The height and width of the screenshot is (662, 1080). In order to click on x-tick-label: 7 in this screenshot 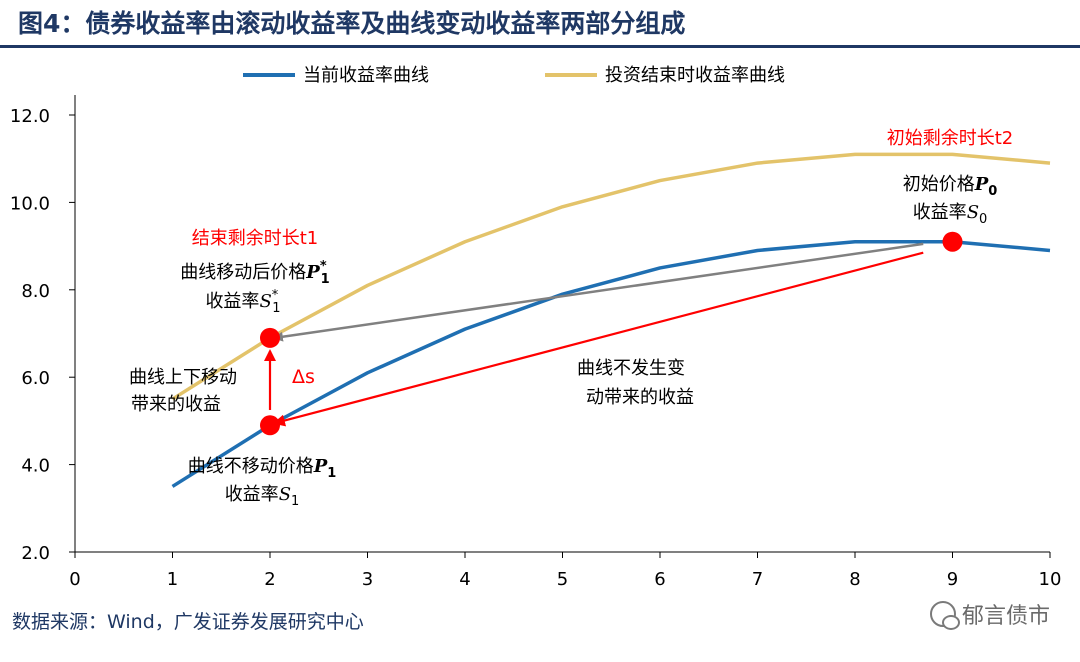, I will do `click(757, 579)`.